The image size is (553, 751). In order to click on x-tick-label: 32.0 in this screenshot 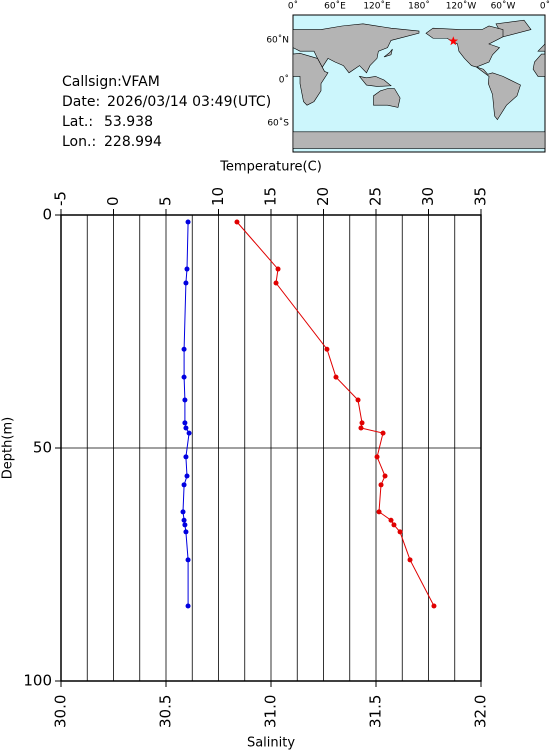, I will do `click(481, 711)`.